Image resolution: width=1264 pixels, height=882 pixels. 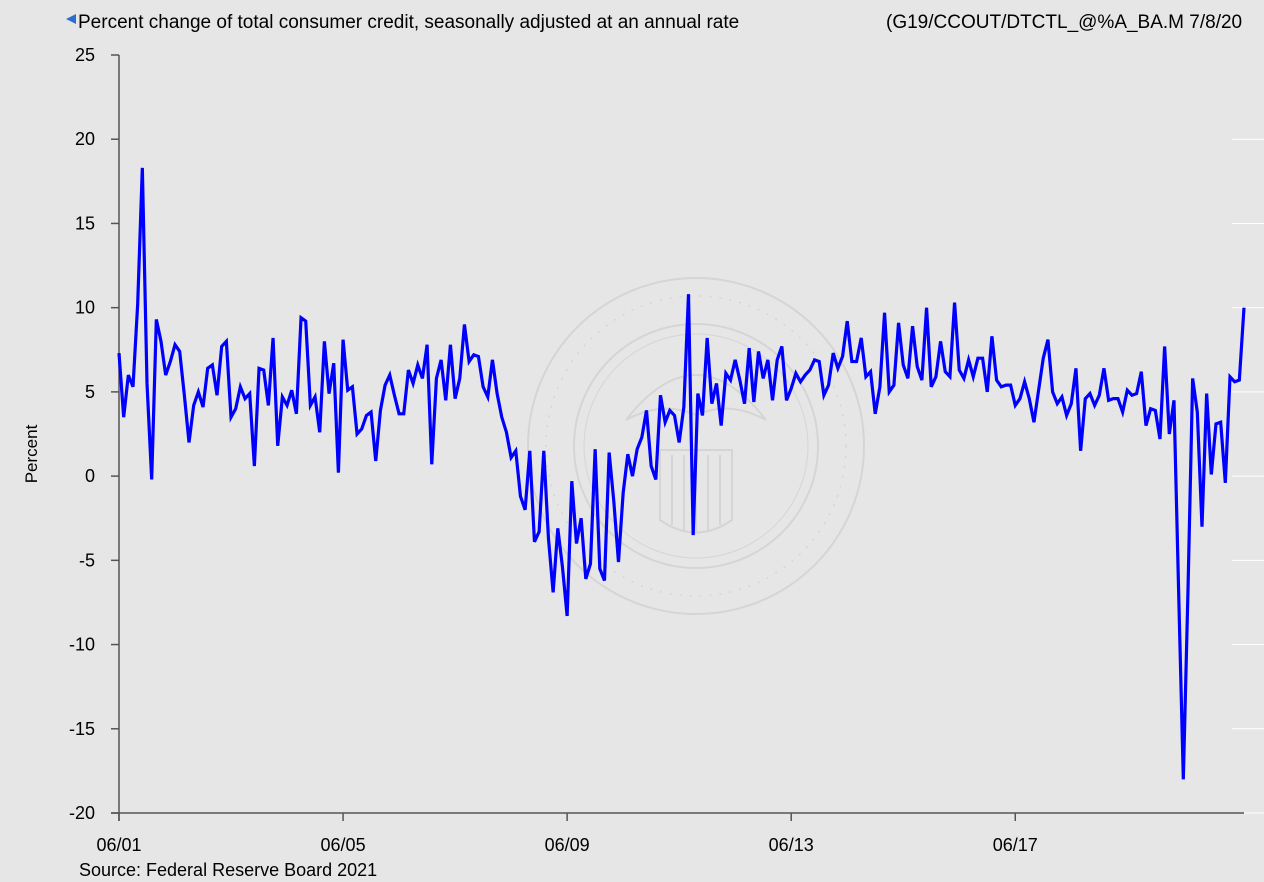 What do you see at coordinates (1064, 22) in the screenshot?
I see `series-code: (G19/CCOUT/DTCTL_@%A_BA.M 7/8/20` at bounding box center [1064, 22].